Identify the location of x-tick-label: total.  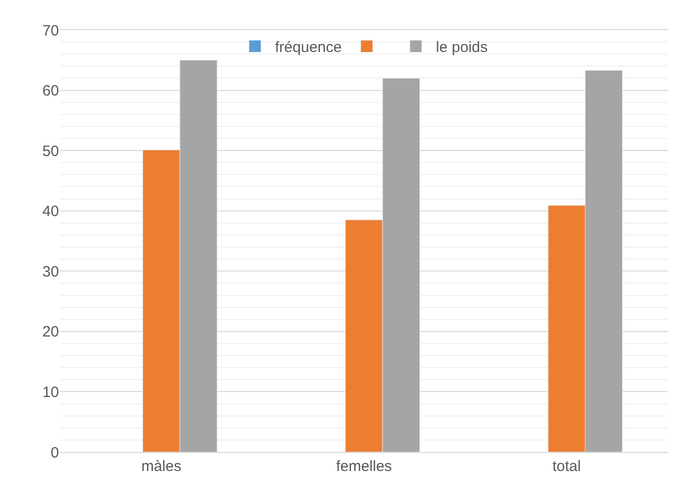
(566, 466).